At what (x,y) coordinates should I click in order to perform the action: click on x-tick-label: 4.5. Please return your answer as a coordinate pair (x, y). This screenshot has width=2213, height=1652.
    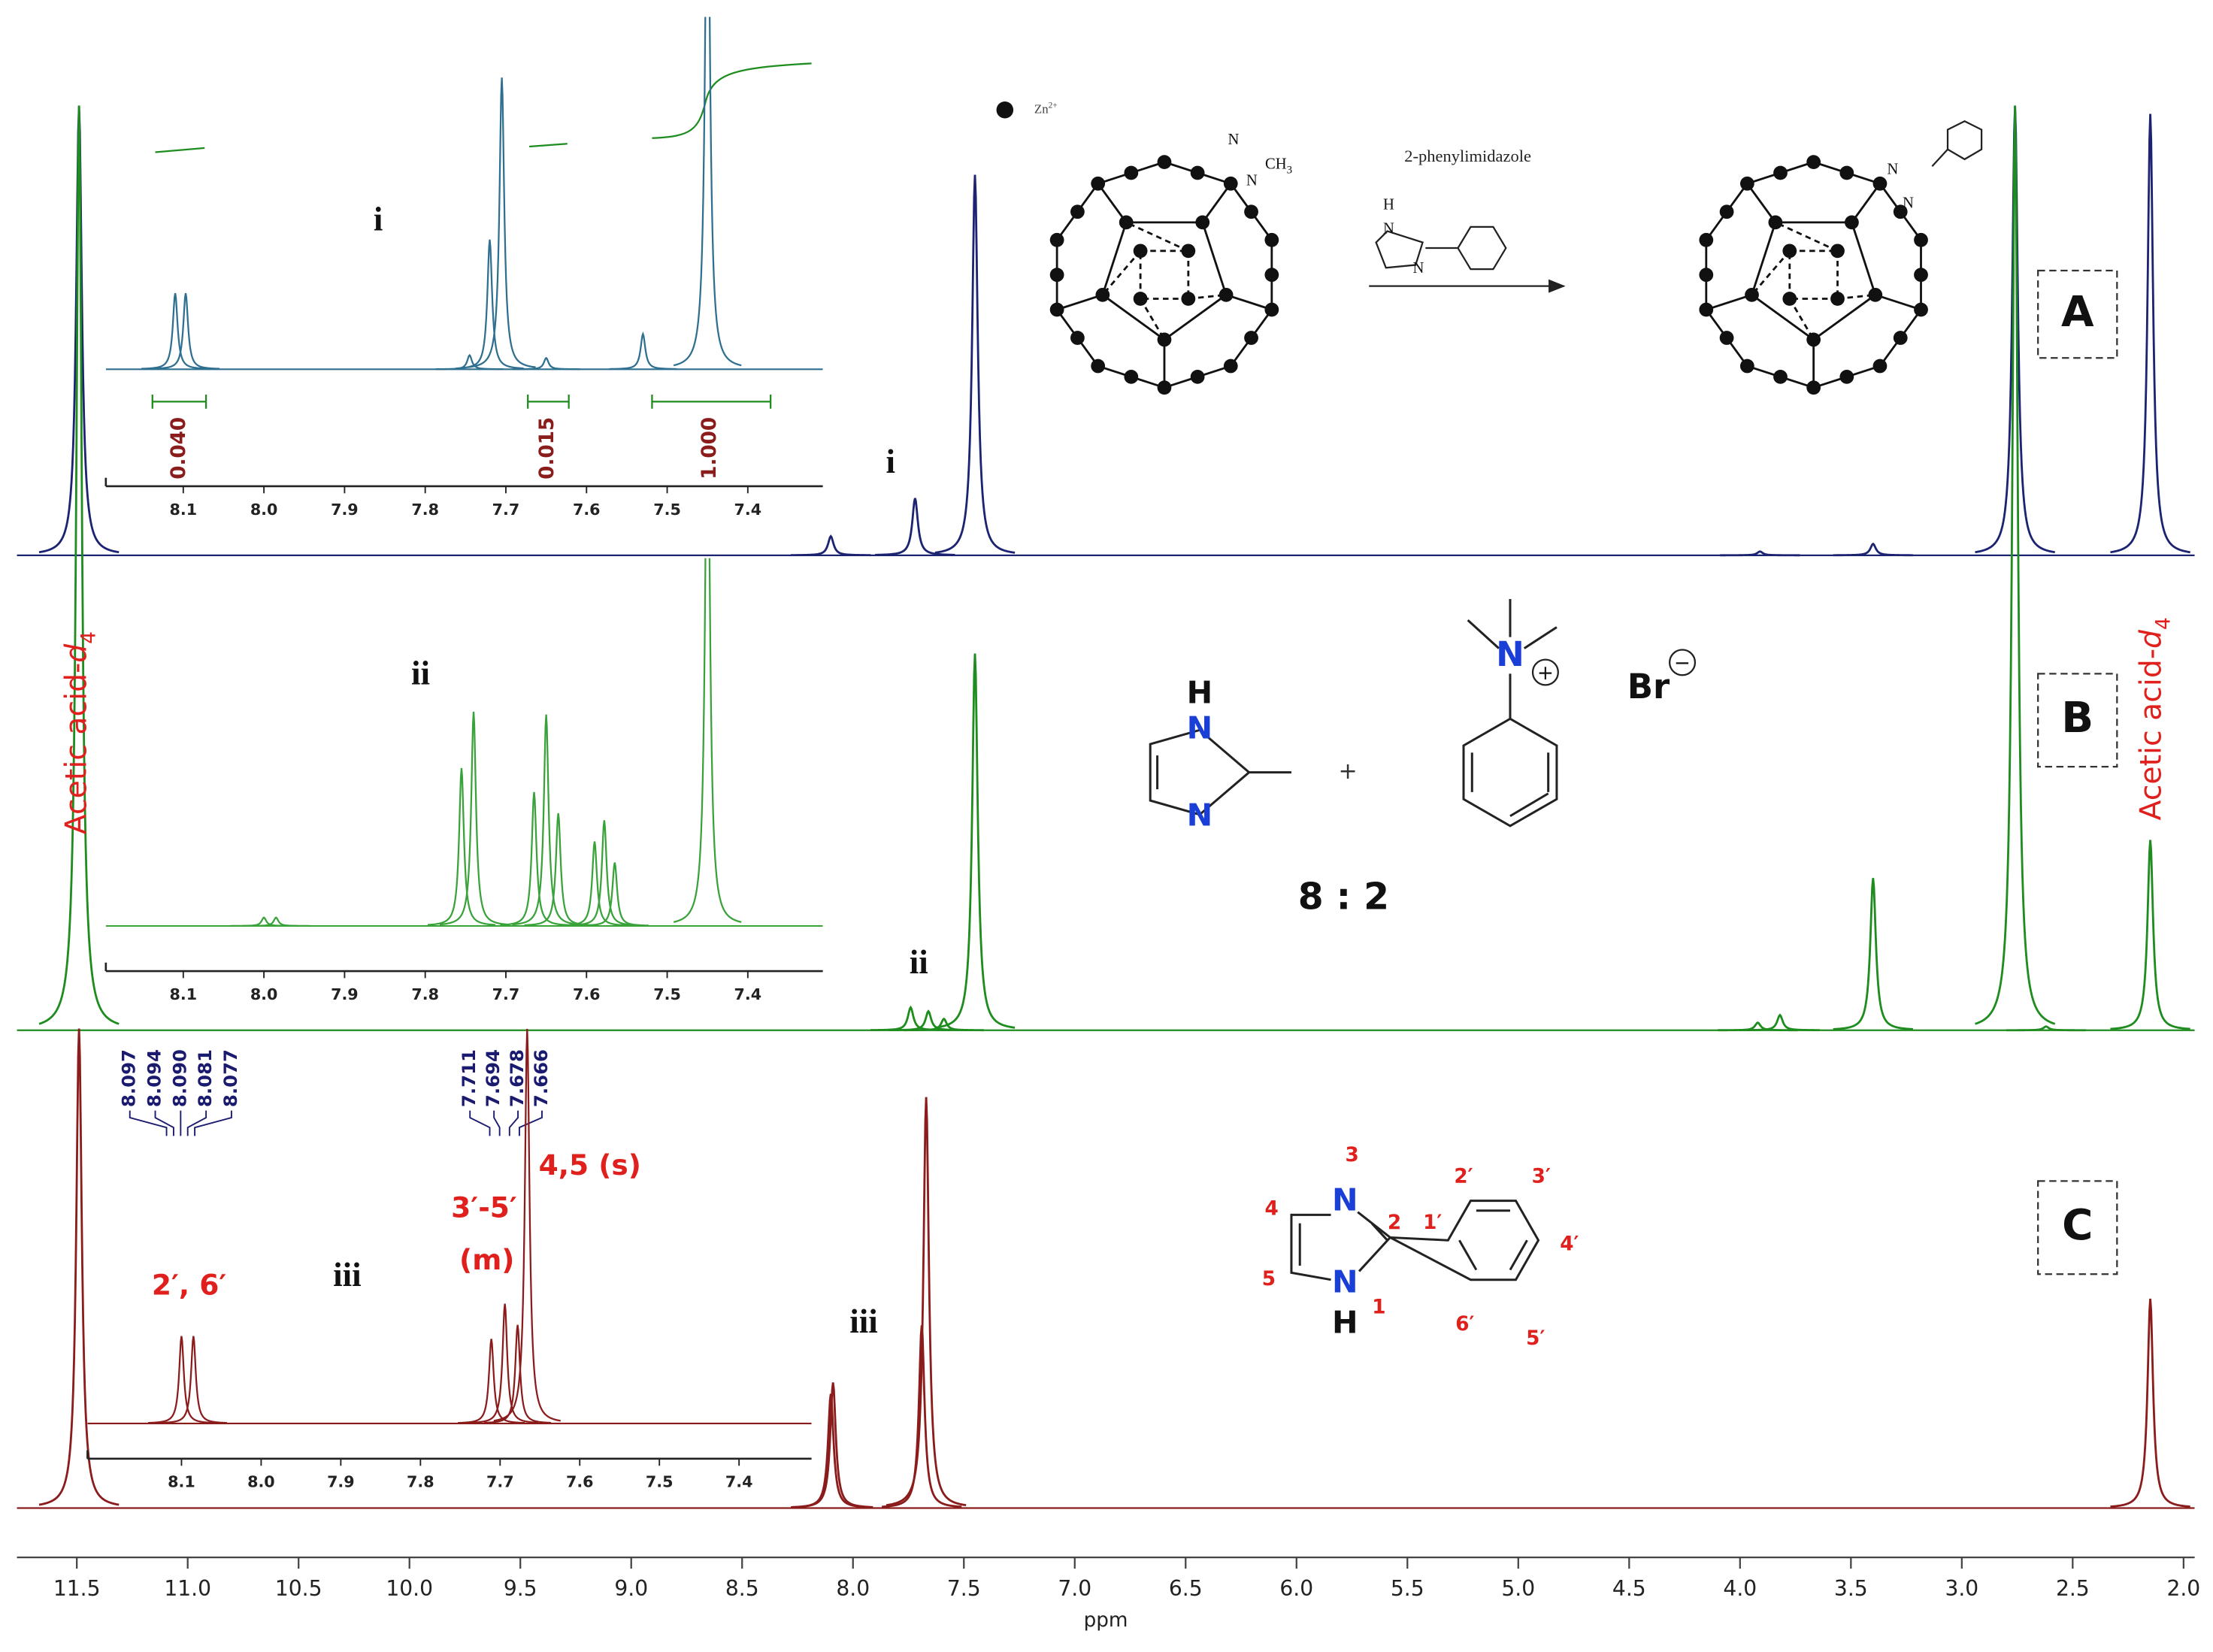
    Looking at the image, I should click on (1629, 1589).